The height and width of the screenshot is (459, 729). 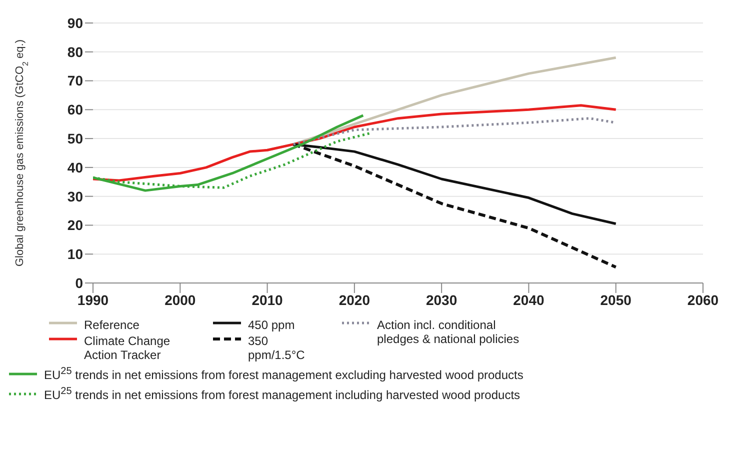 I want to click on y-tick-label: 80, so click(x=75, y=52).